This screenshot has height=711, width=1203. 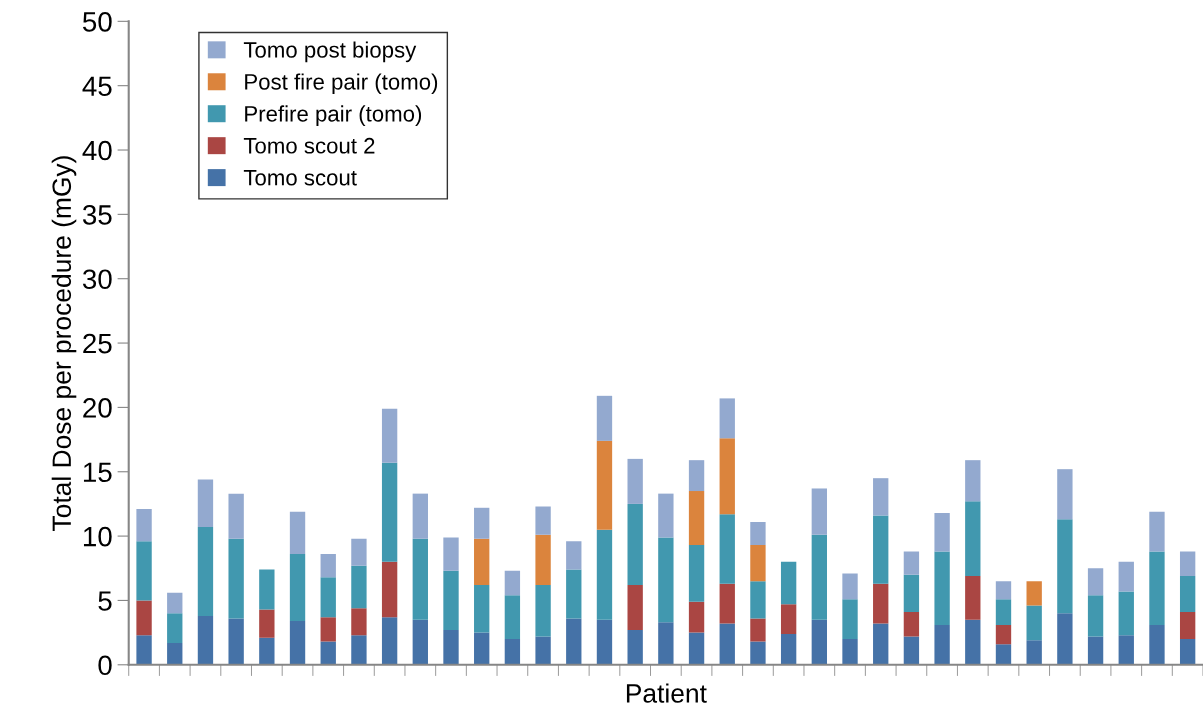 I want to click on x-axis-title: Patient, so click(x=666, y=693).